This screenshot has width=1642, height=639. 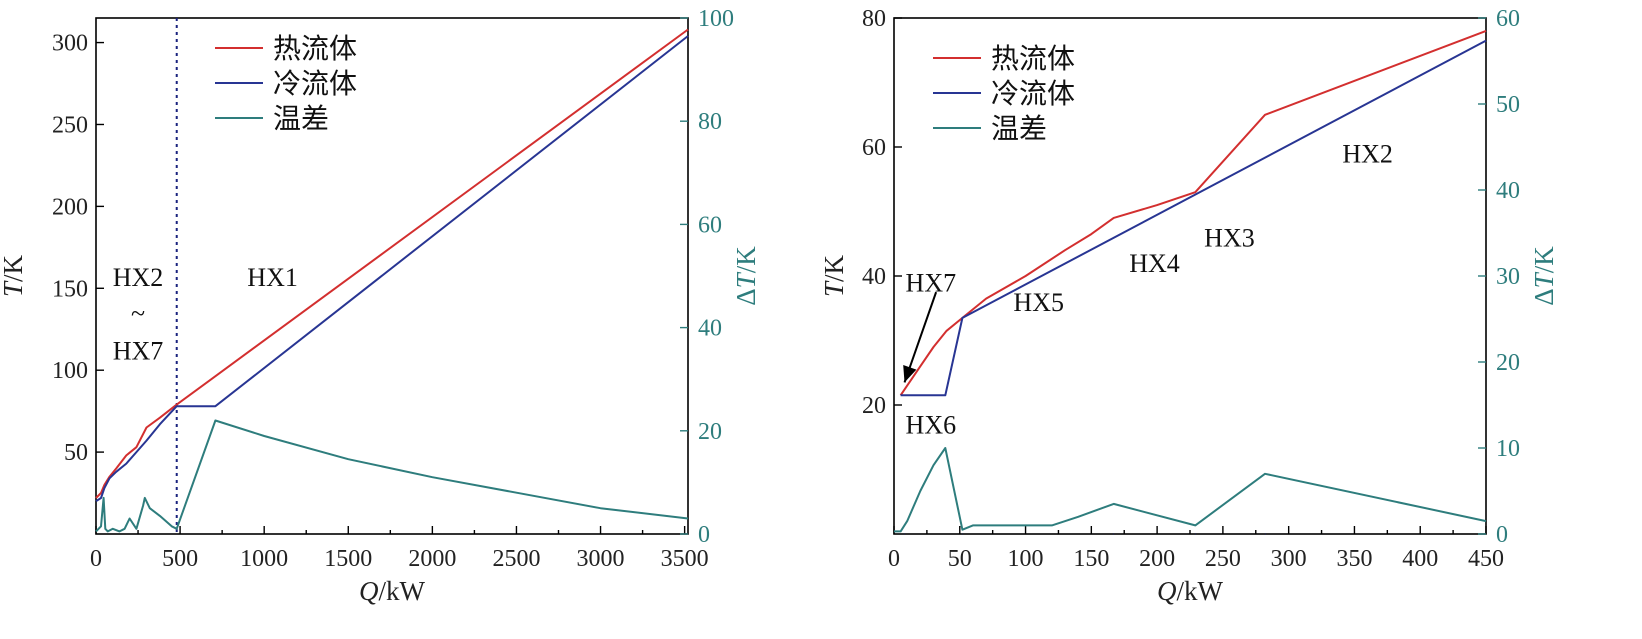 I want to click on arrow-head, so click(x=910, y=374).